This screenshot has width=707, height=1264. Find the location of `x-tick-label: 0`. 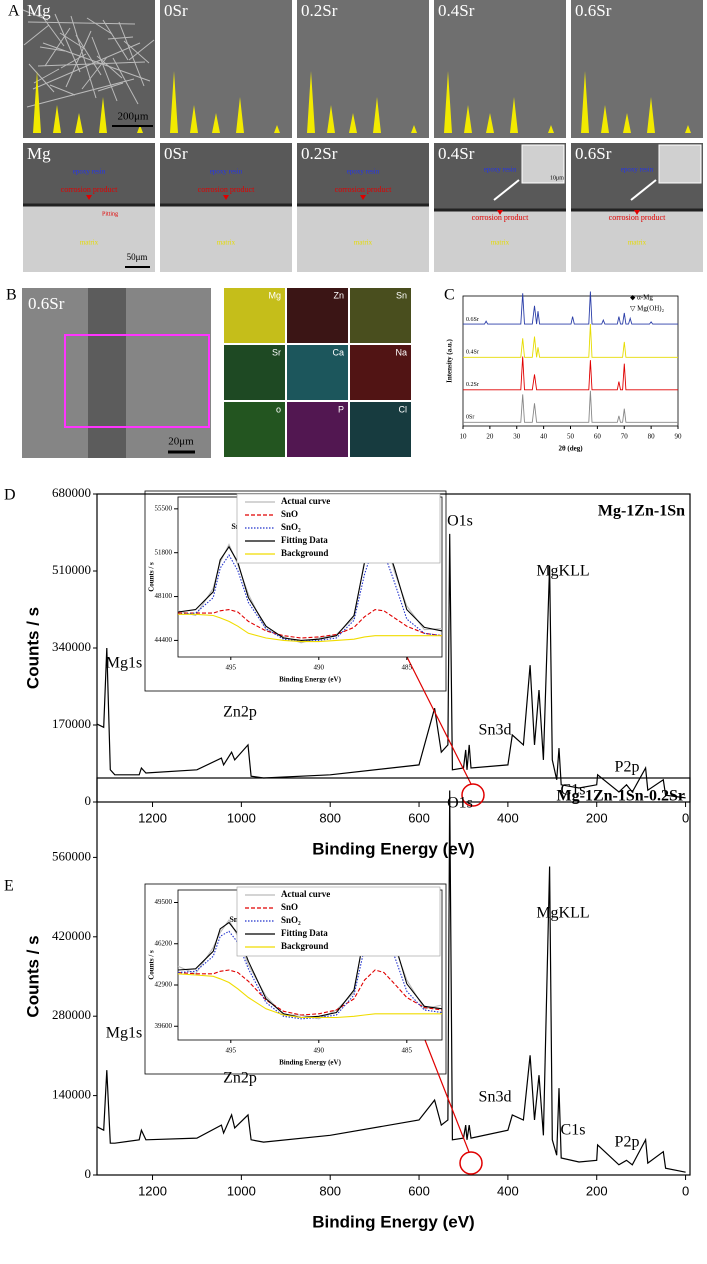

x-tick-label: 0 is located at coordinates (685, 1190).